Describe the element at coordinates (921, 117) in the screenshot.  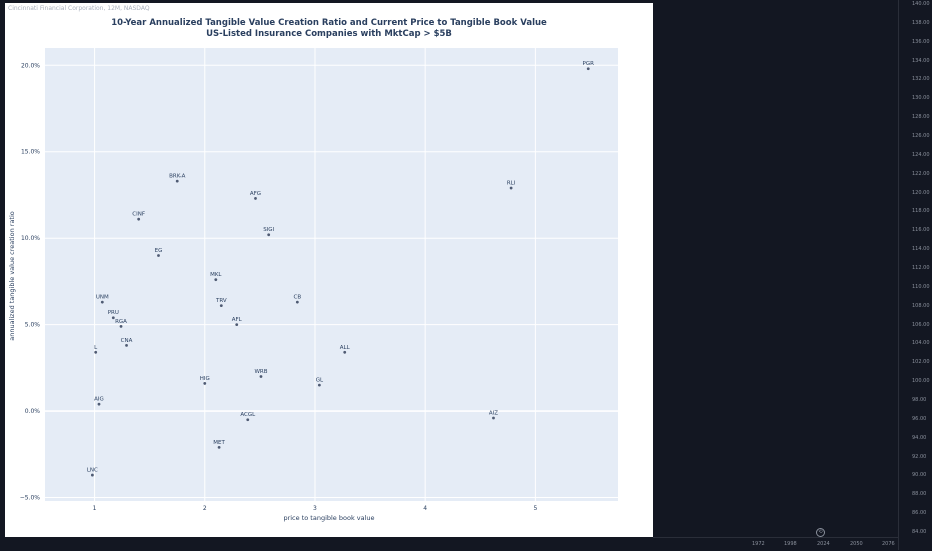
I see `price-tick-label: 128.00` at that location.